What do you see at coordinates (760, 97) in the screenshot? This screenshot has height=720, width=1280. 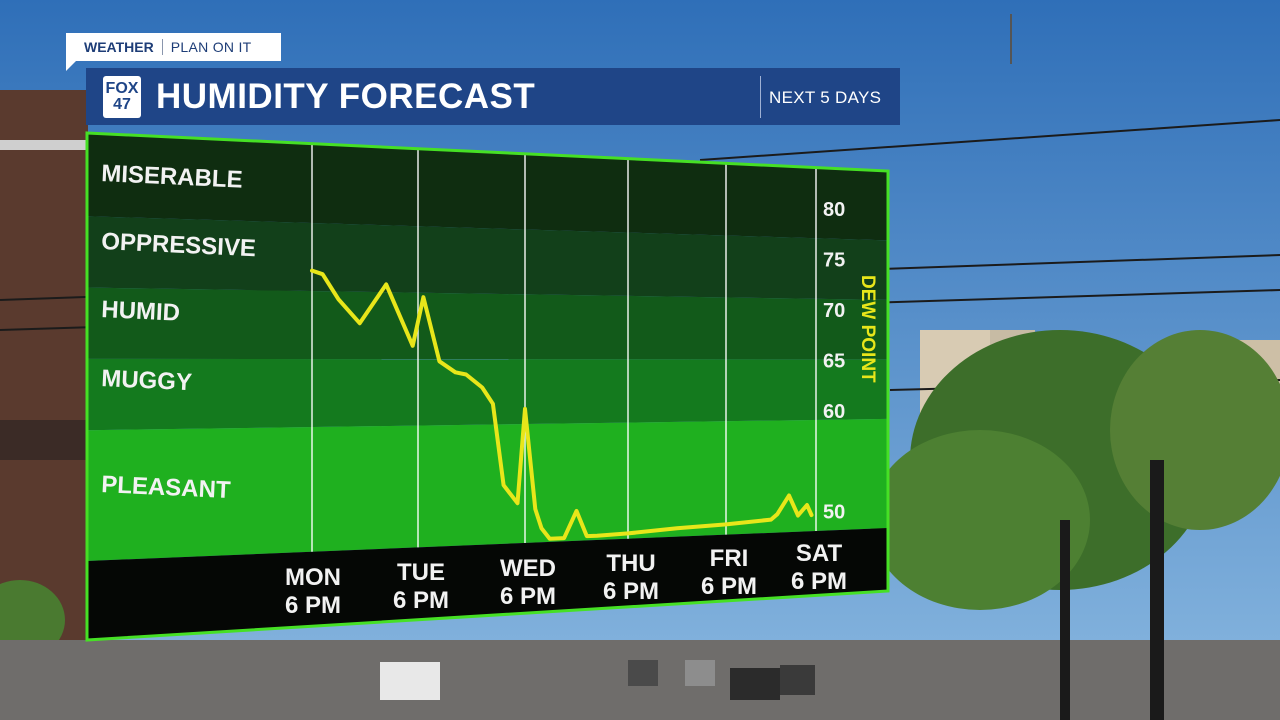 I see `title-divider` at bounding box center [760, 97].